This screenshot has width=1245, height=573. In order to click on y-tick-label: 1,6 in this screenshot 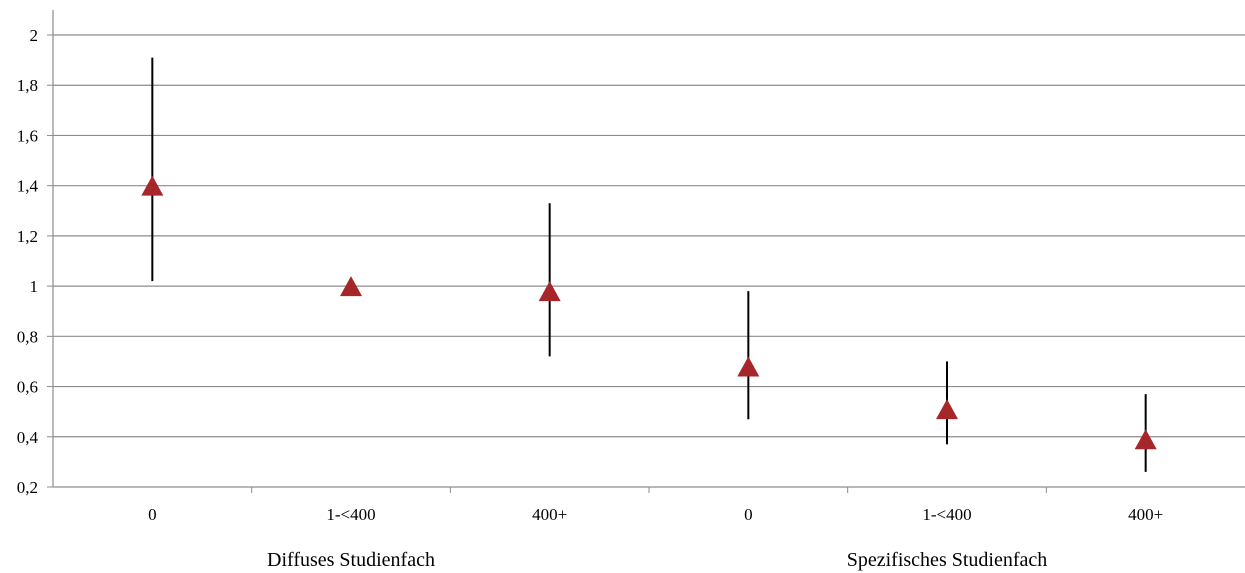, I will do `click(27, 135)`.